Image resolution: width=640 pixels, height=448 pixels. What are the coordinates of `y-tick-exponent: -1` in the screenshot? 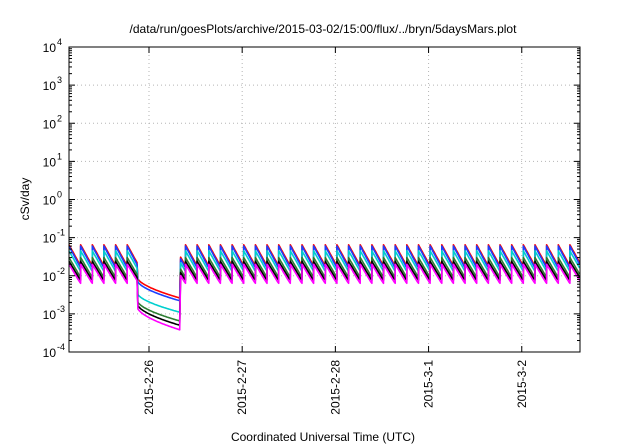 It's located at (61, 233).